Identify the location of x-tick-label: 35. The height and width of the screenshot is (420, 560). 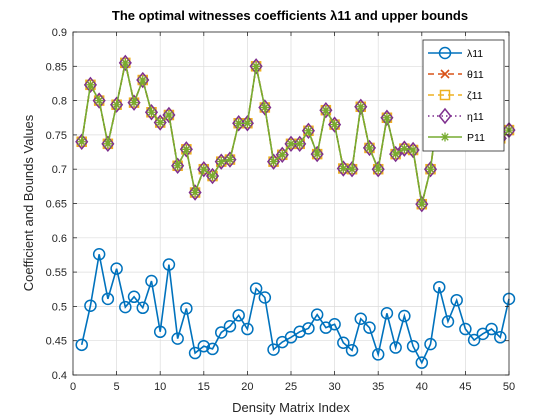
(378, 387).